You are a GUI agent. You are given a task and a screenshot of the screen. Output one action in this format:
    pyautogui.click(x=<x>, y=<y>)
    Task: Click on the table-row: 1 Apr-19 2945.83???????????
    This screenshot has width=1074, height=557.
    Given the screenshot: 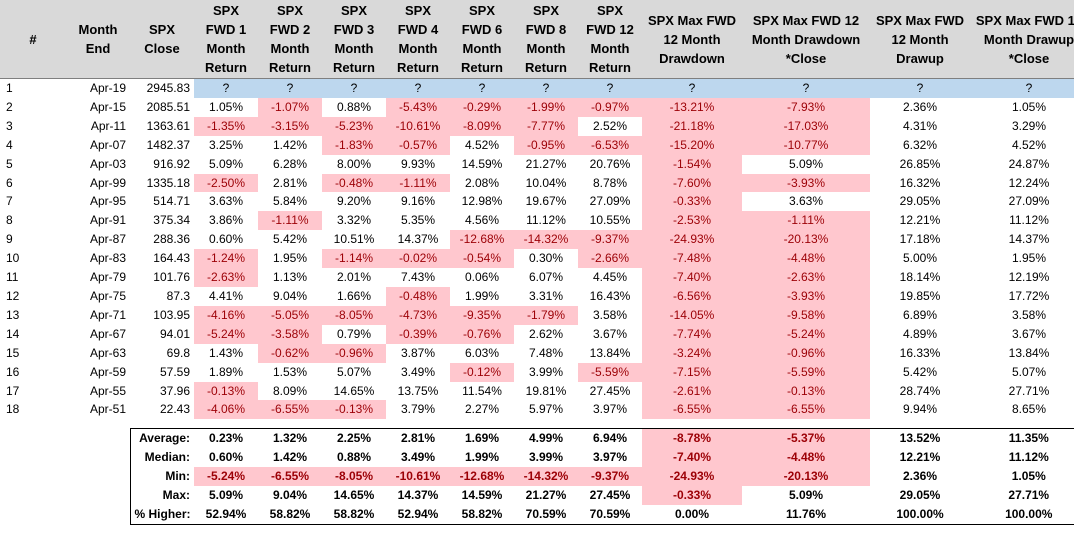 What is the action you would take?
    pyautogui.click(x=537, y=88)
    